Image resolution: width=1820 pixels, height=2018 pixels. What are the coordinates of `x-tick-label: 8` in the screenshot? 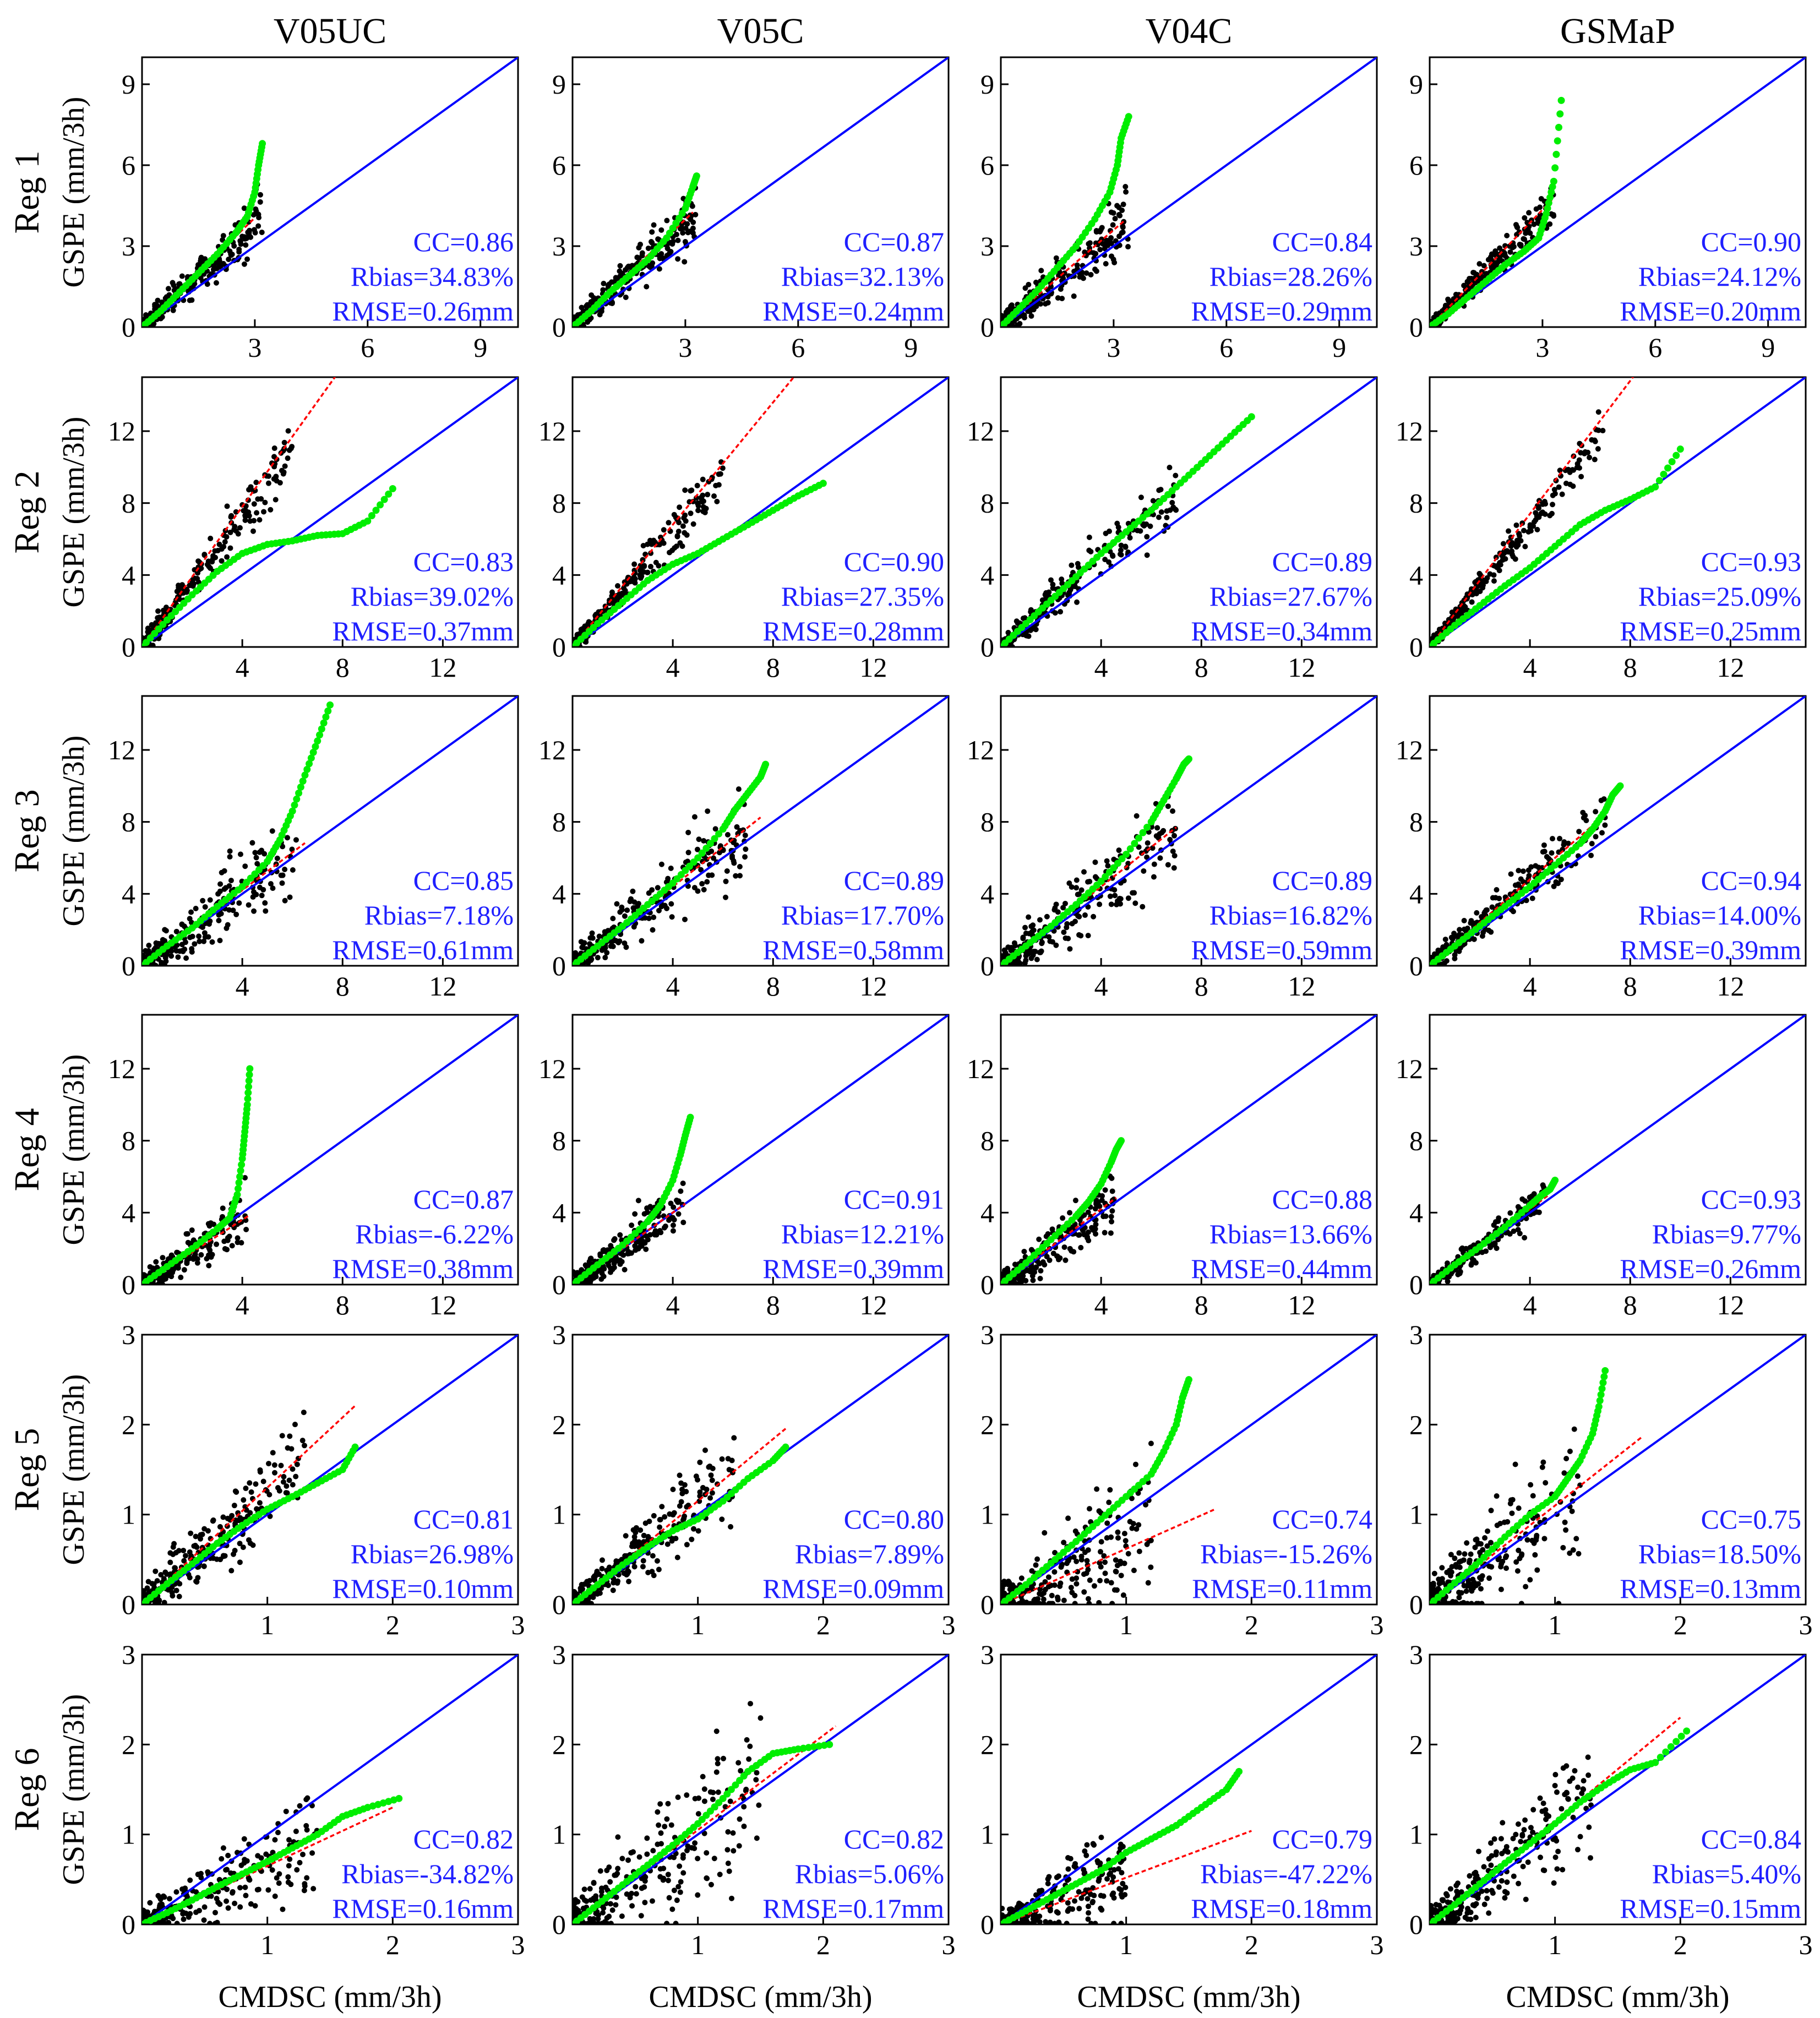 It's located at (1201, 667).